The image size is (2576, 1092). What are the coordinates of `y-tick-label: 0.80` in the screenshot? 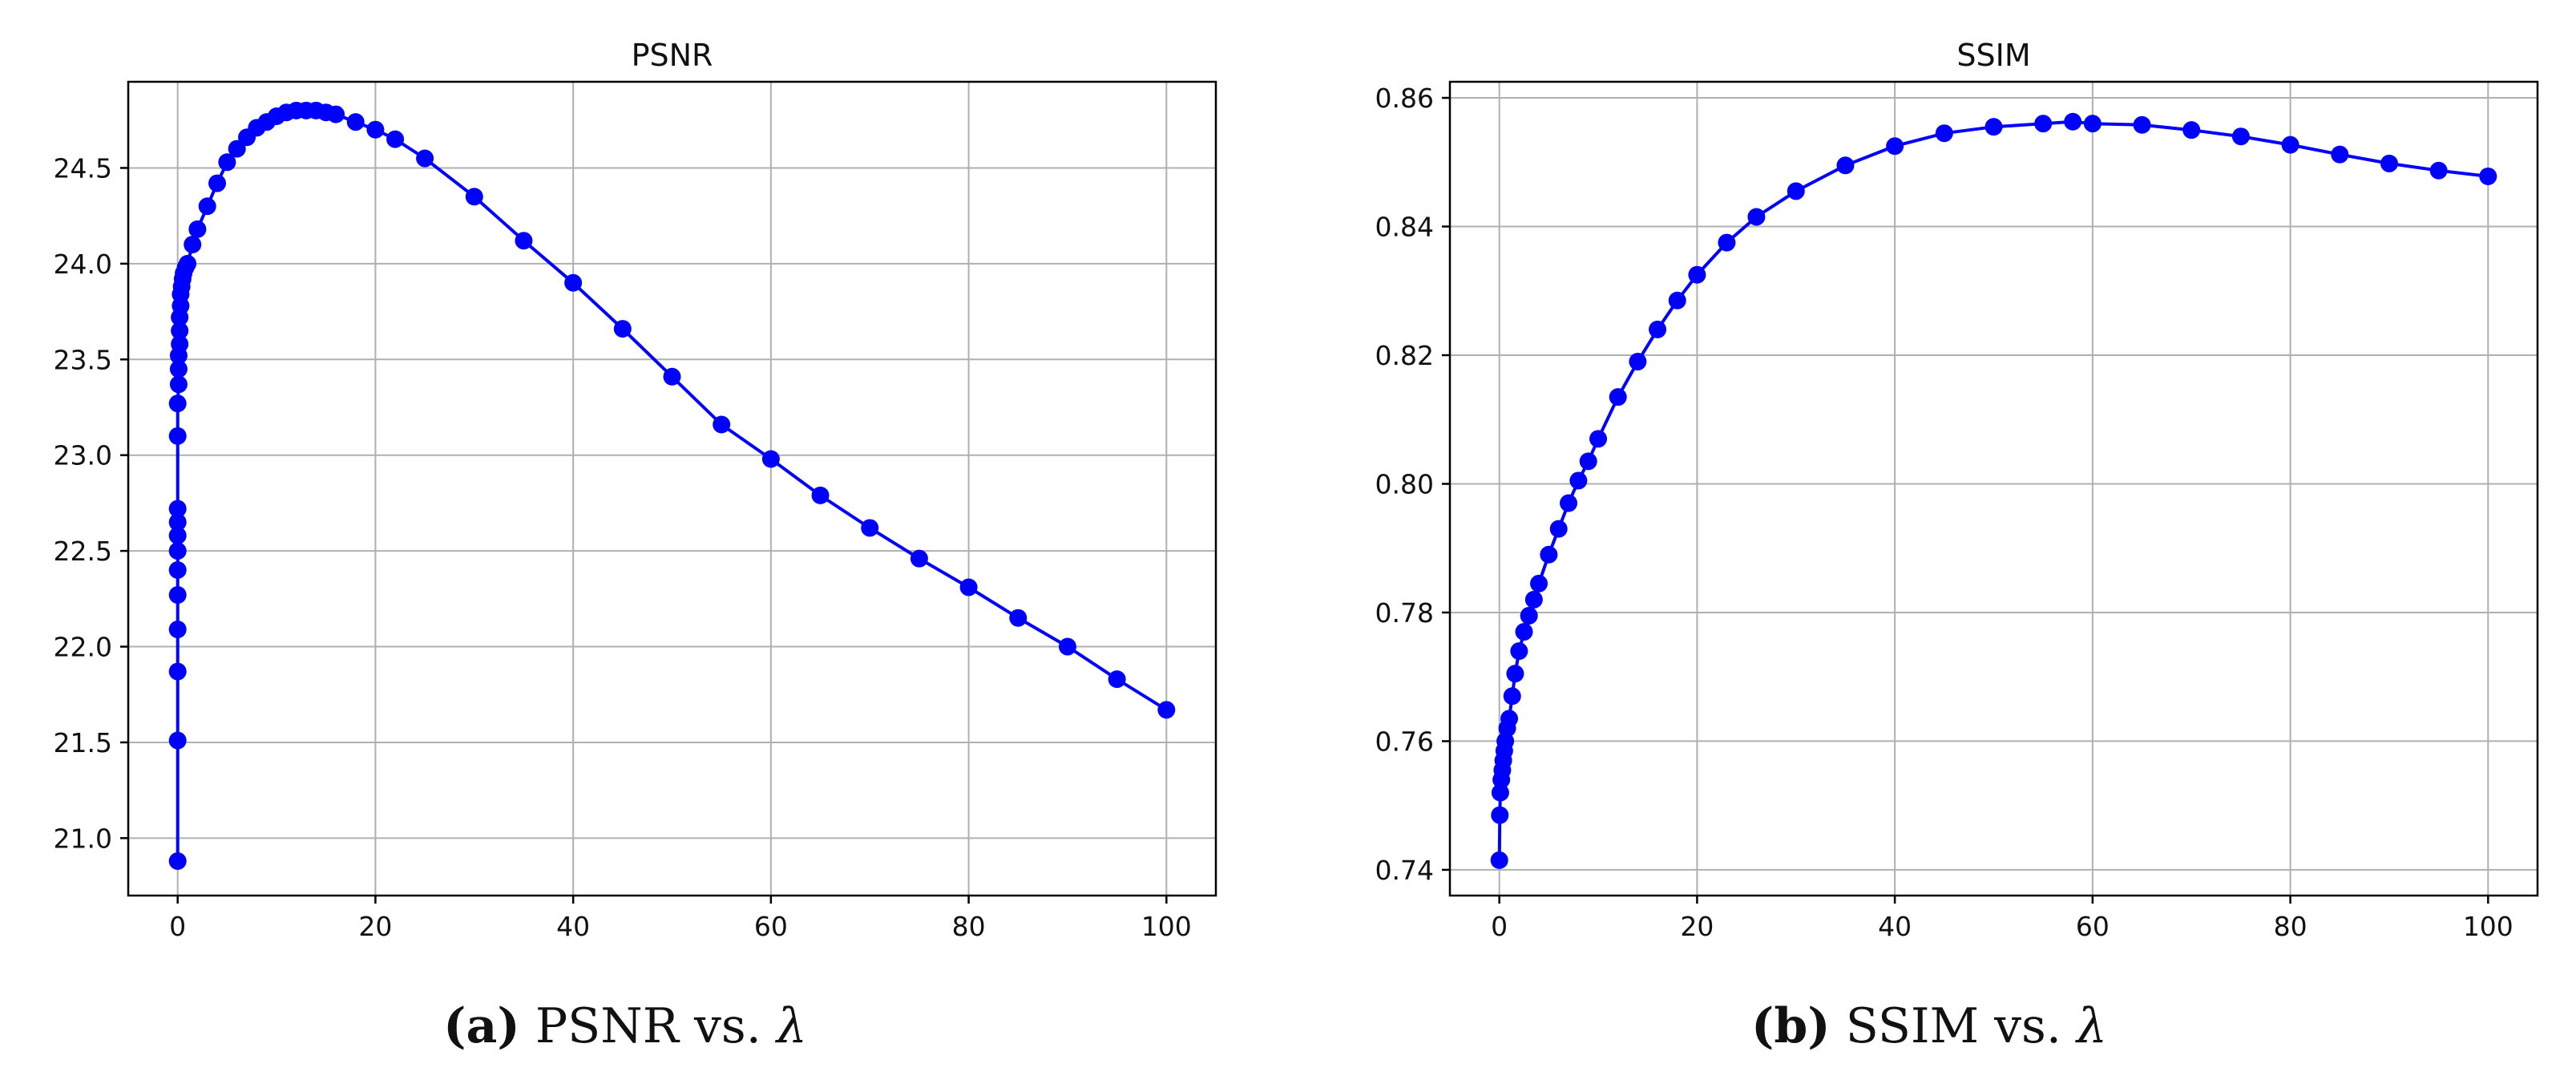 It's located at (1404, 483).